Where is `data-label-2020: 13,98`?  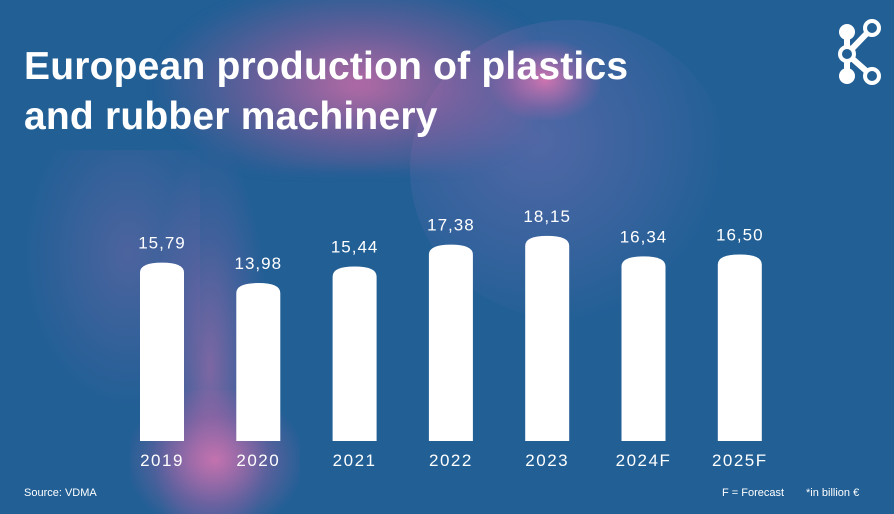
data-label-2020: 13,98 is located at coordinates (259, 263).